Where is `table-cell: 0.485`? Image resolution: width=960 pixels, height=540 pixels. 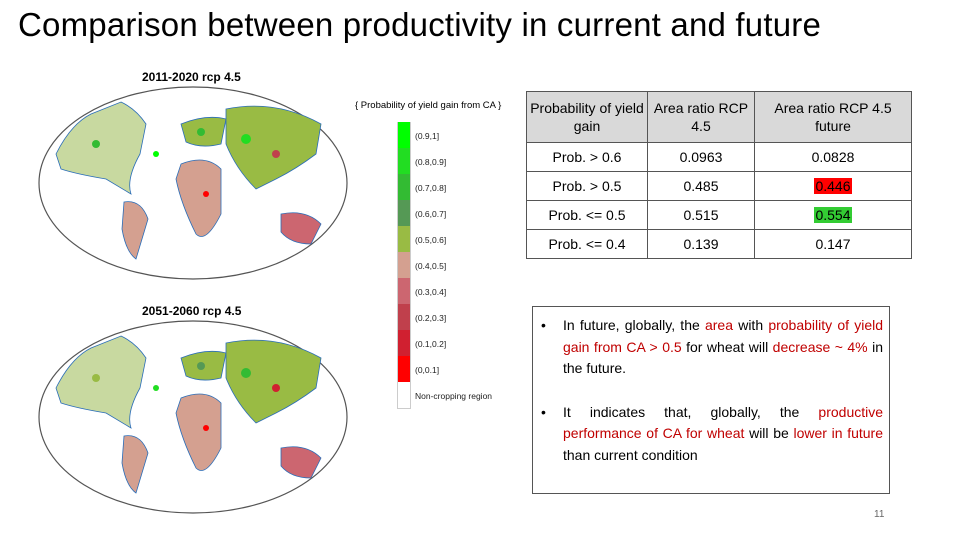 table-cell: 0.485 is located at coordinates (701, 186).